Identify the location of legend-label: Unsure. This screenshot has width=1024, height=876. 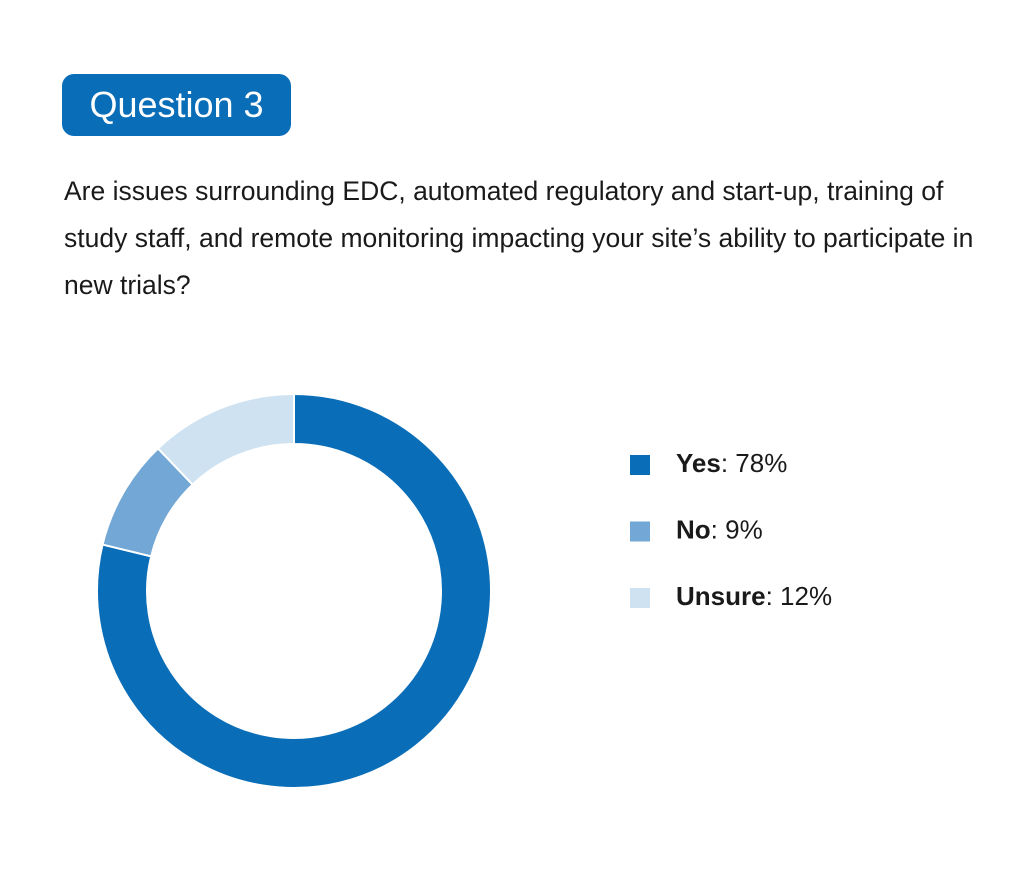
(721, 596).